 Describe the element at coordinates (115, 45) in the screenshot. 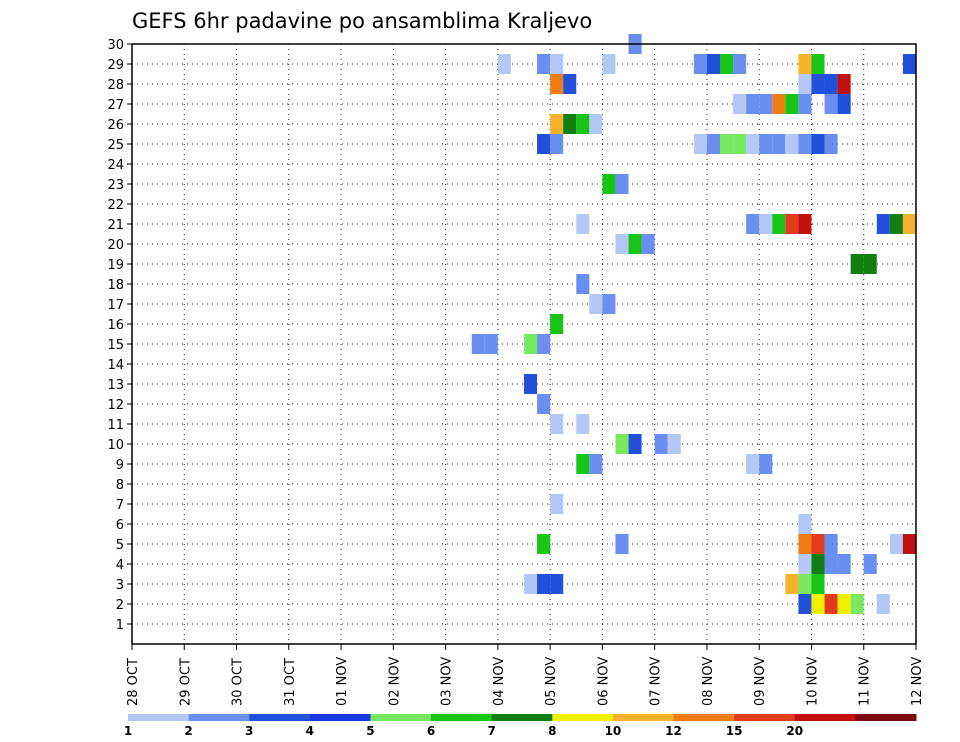

I see `y-tick-label: 30` at that location.